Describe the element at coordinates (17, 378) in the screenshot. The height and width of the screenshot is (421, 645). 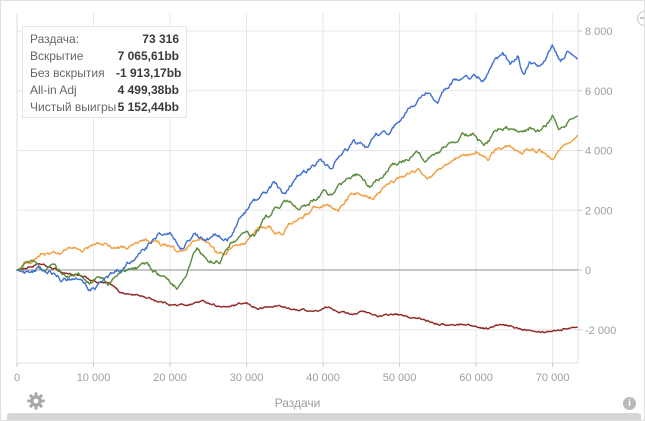
I see `x-tick-label: 0` at that location.